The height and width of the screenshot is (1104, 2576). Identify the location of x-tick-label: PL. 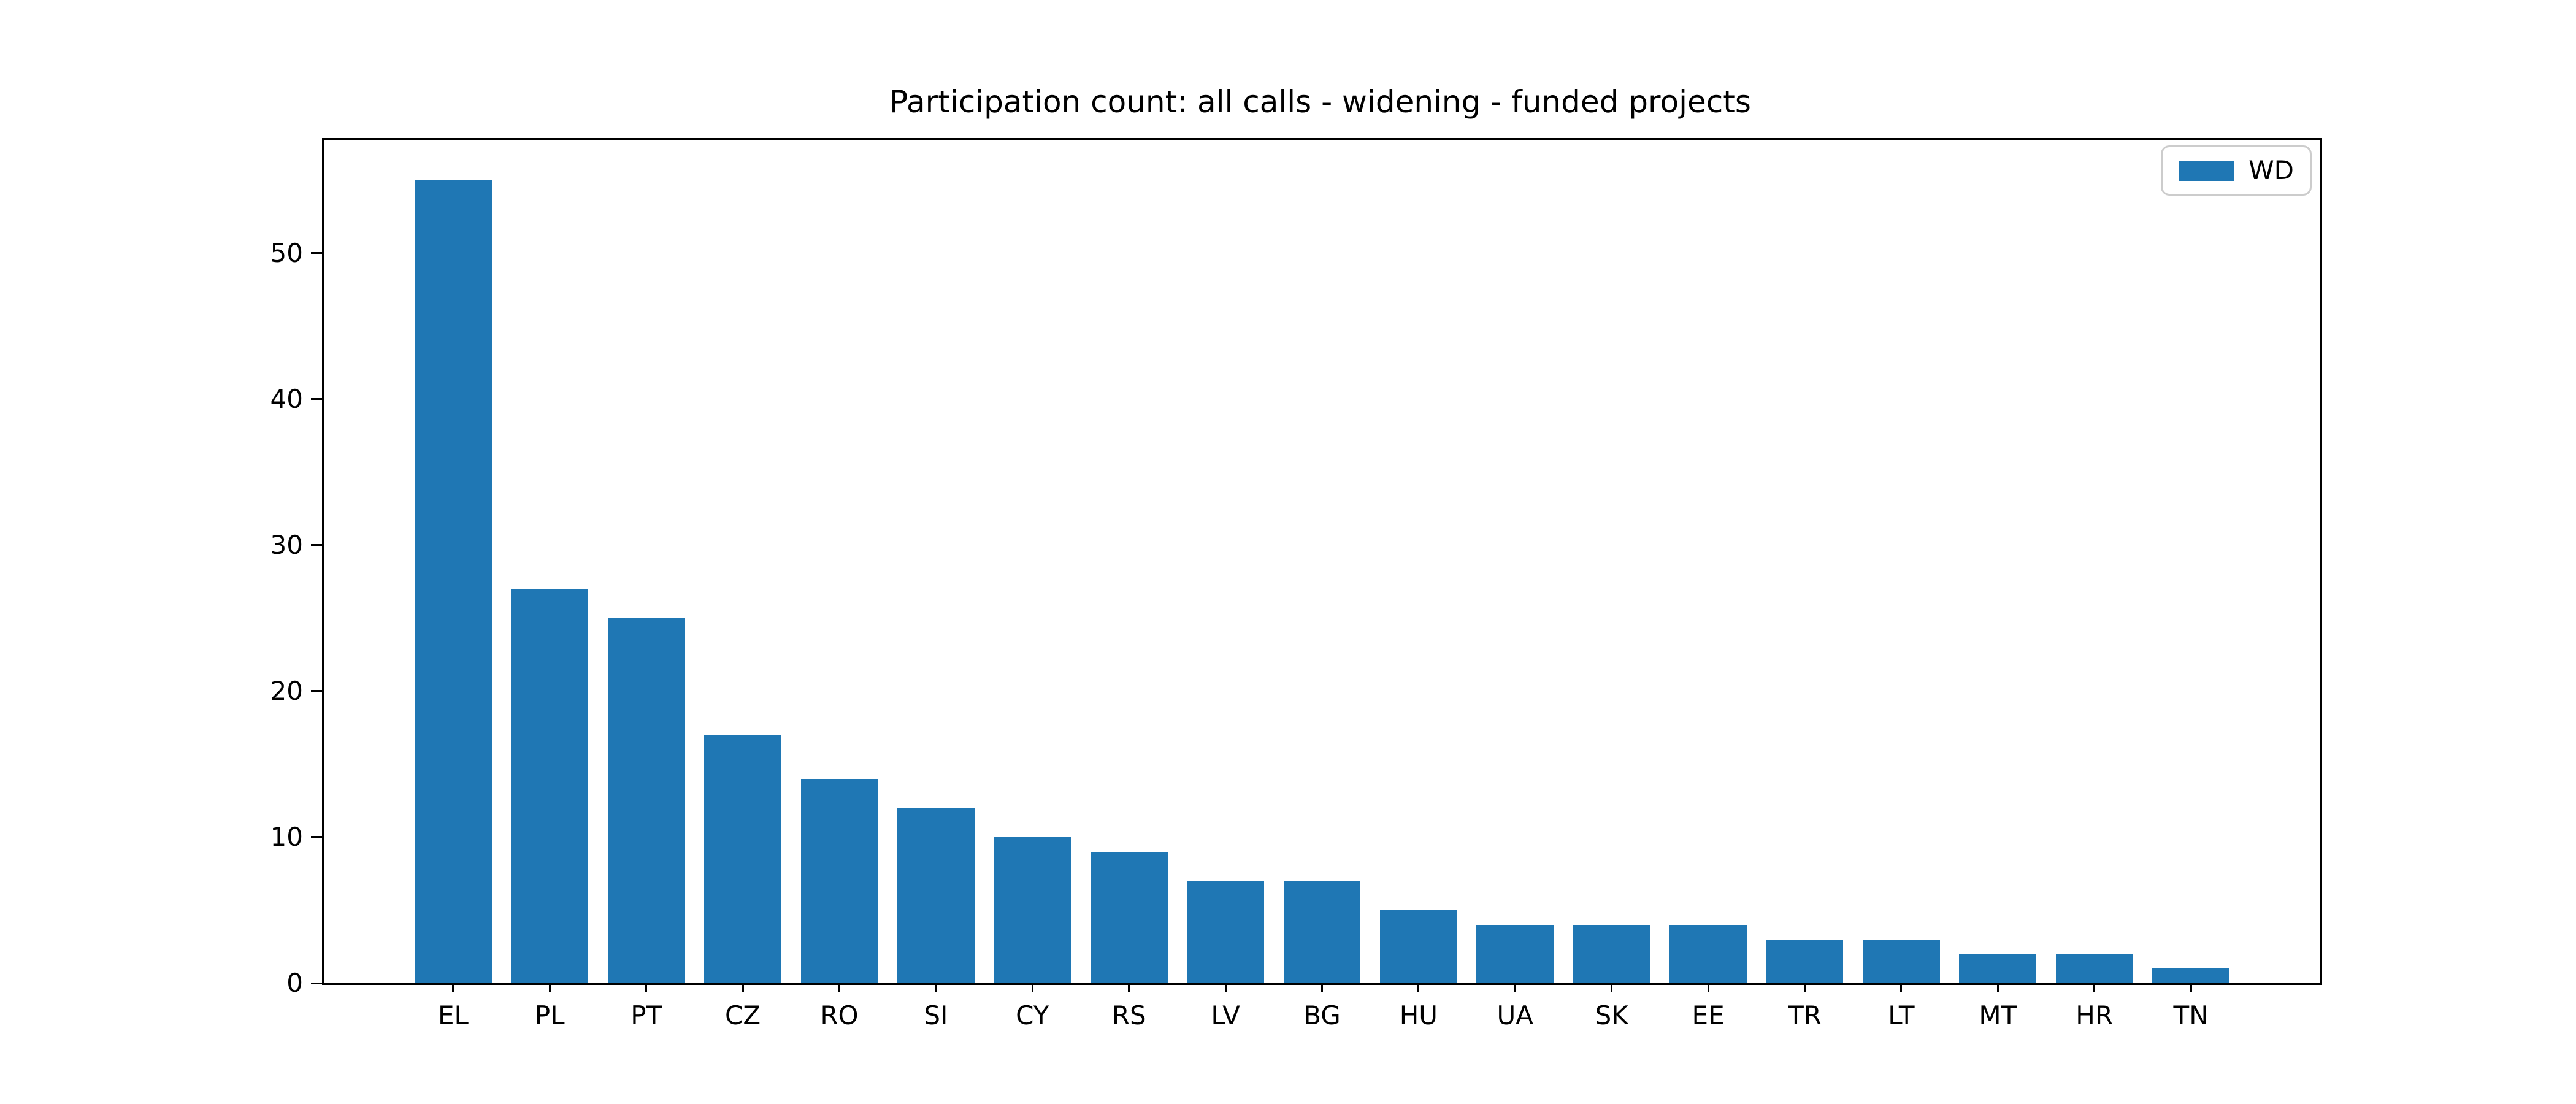
(549, 1015).